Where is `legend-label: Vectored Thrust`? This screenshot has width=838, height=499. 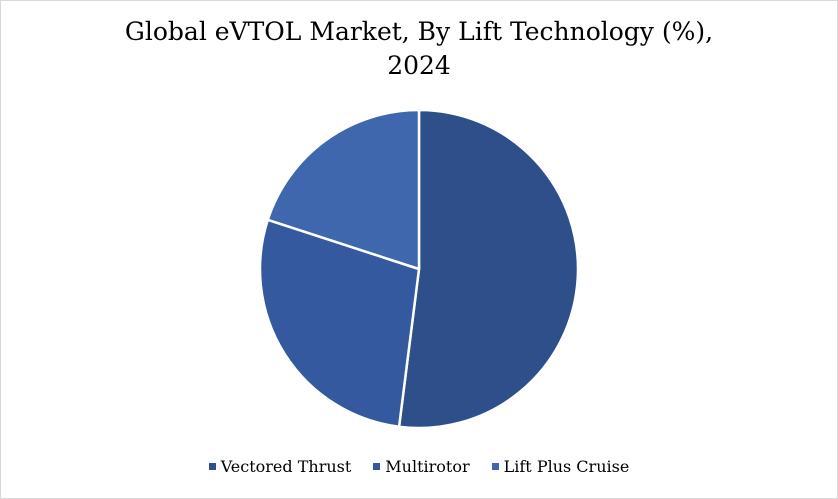
legend-label: Vectored Thrust is located at coordinates (286, 466).